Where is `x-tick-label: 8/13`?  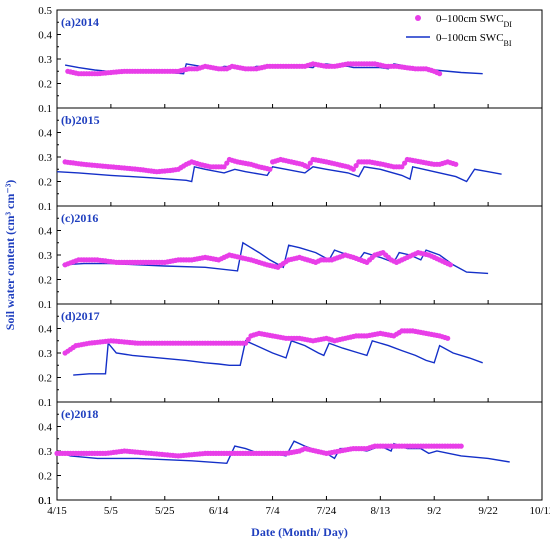 x-tick-label: 8/13 is located at coordinates (381, 511).